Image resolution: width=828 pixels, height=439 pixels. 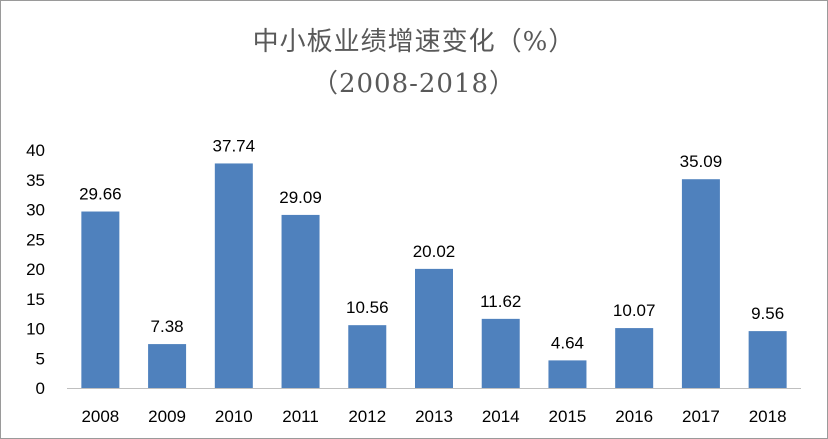 What do you see at coordinates (701, 161) in the screenshot?
I see `data-label: 35.09` at bounding box center [701, 161].